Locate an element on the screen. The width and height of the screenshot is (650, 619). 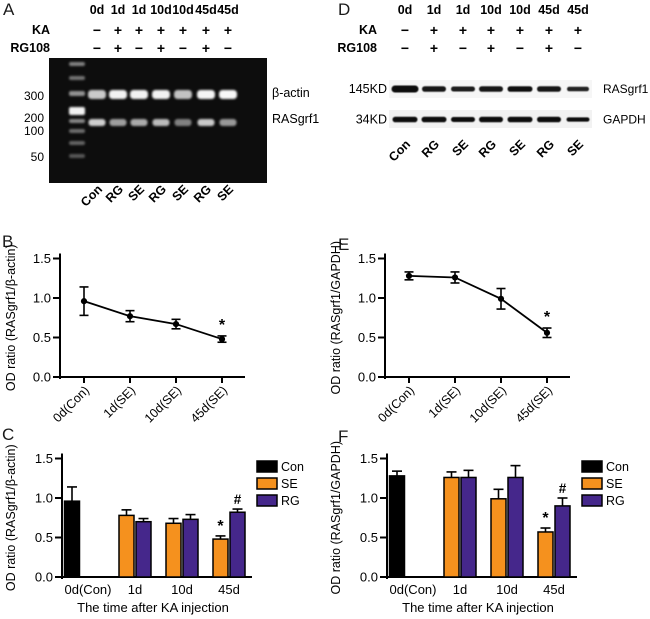
panel-letter-c: C is located at coordinates (8, 434).